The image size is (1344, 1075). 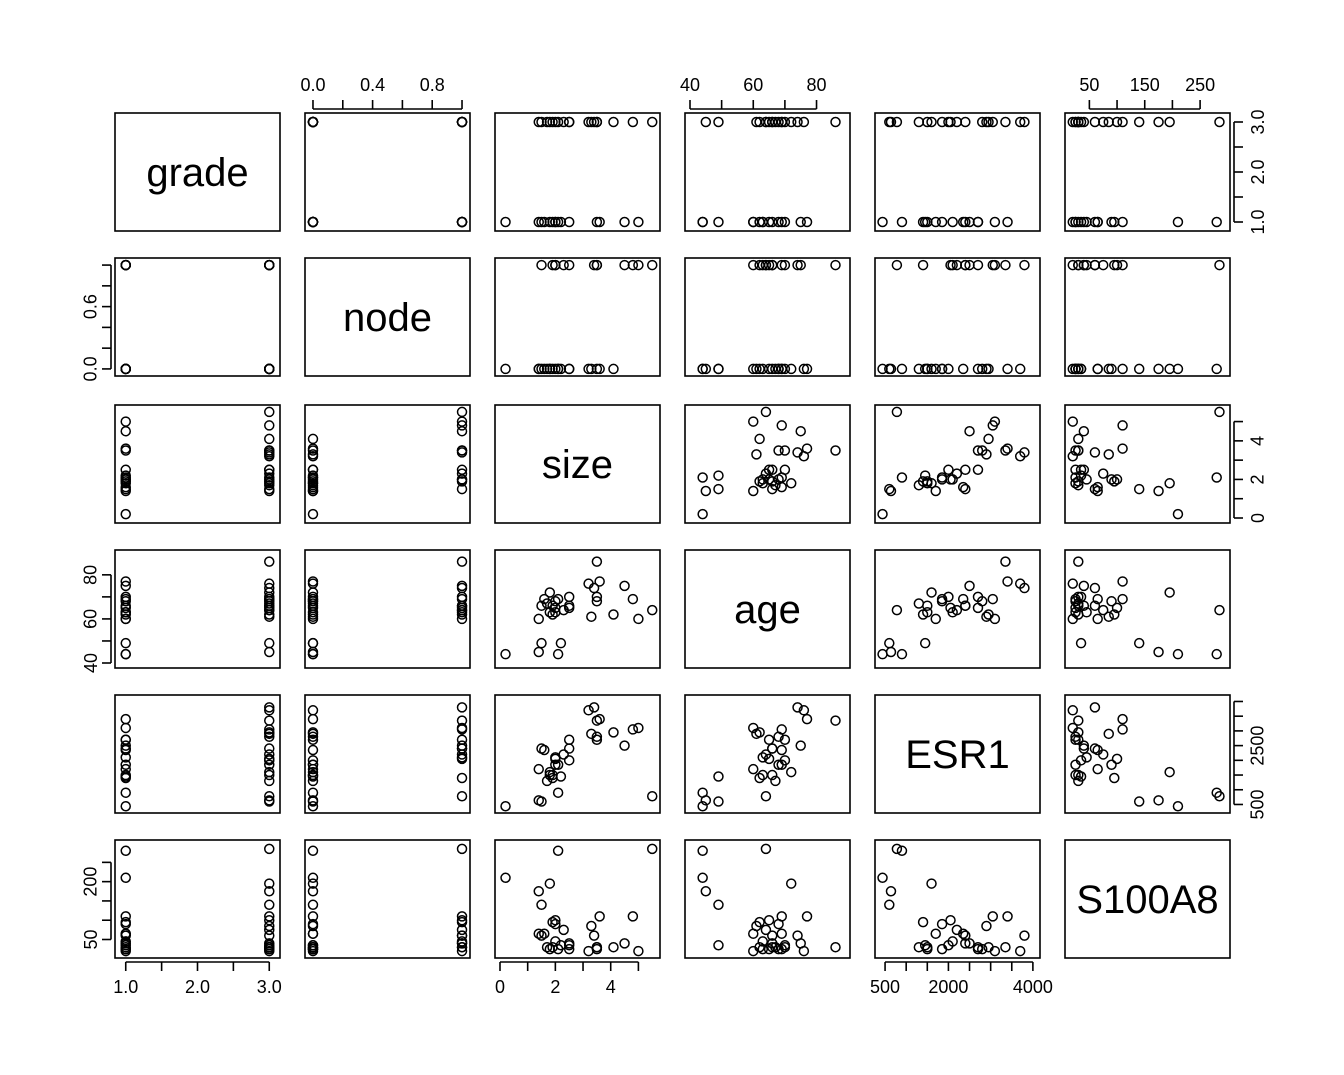 I want to click on panel-esr1-vs-s100a8, so click(x=1147, y=754).